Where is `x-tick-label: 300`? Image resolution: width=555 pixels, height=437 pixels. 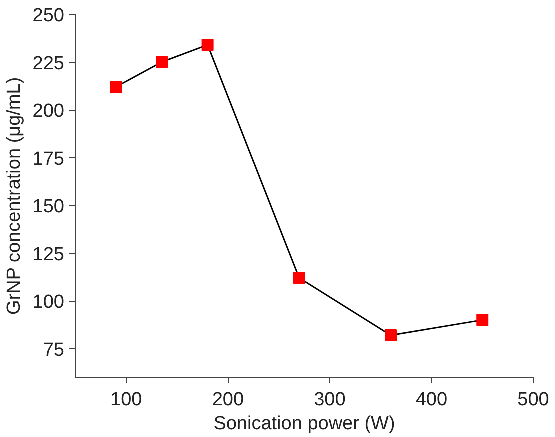 x-tick-label: 300 is located at coordinates (330, 400).